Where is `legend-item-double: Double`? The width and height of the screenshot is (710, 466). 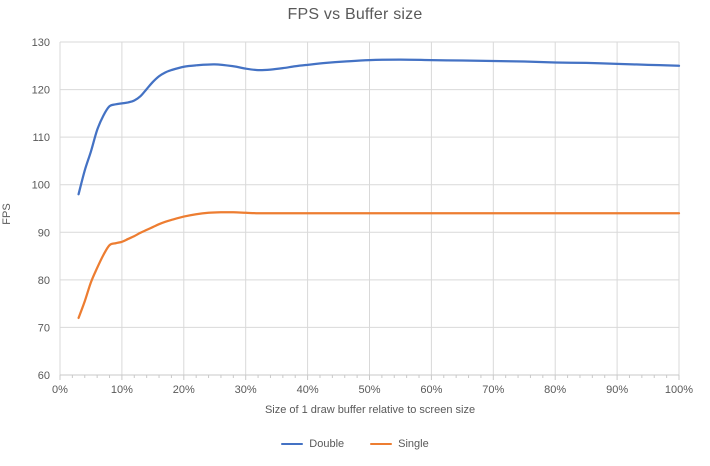 legend-item-double: Double is located at coordinates (312, 444).